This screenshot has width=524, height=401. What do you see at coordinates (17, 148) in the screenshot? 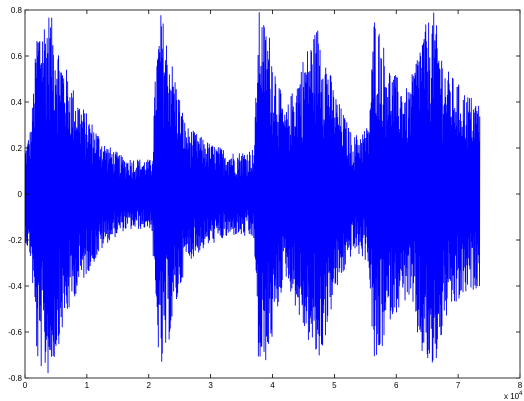
I see `y-tick-label: 0.2` at bounding box center [17, 148].